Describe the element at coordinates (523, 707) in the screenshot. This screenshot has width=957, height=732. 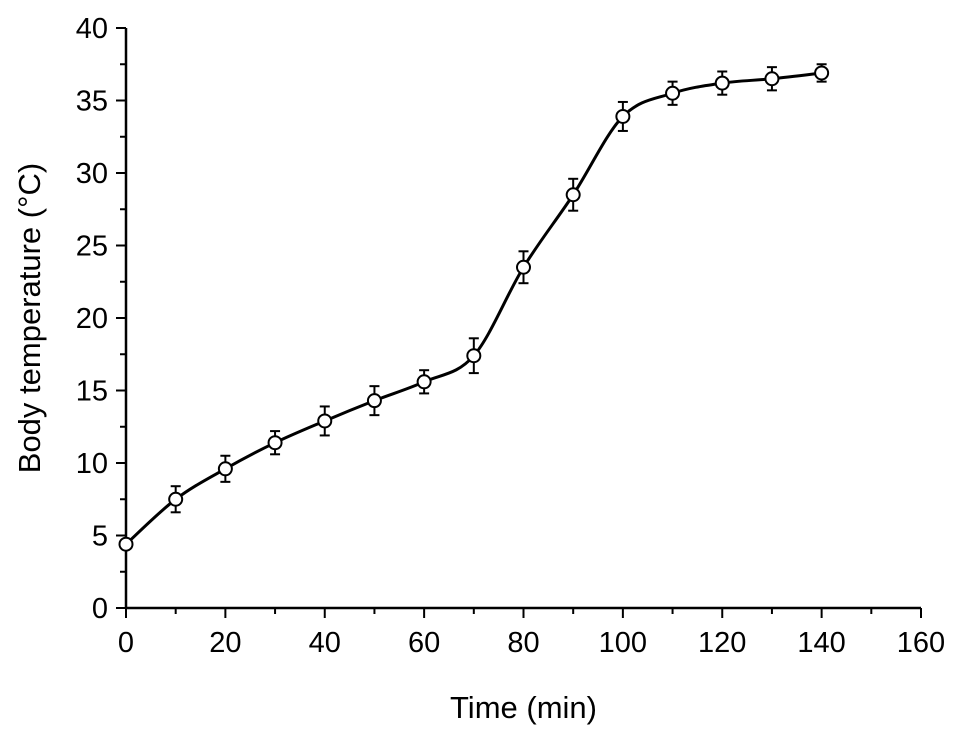
I see `x-axis-label: Time (min)` at that location.